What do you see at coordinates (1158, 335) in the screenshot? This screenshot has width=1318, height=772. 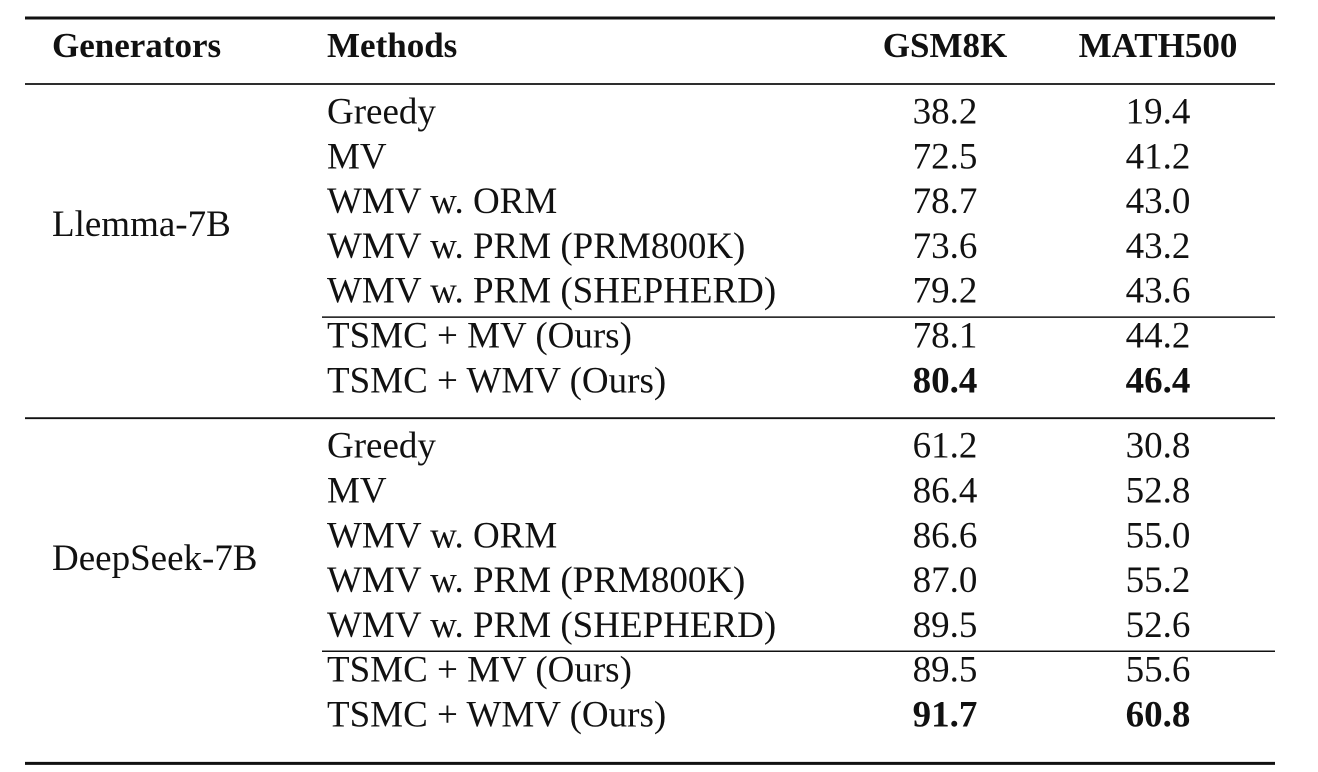 I see `score-cell: 44.2` at bounding box center [1158, 335].